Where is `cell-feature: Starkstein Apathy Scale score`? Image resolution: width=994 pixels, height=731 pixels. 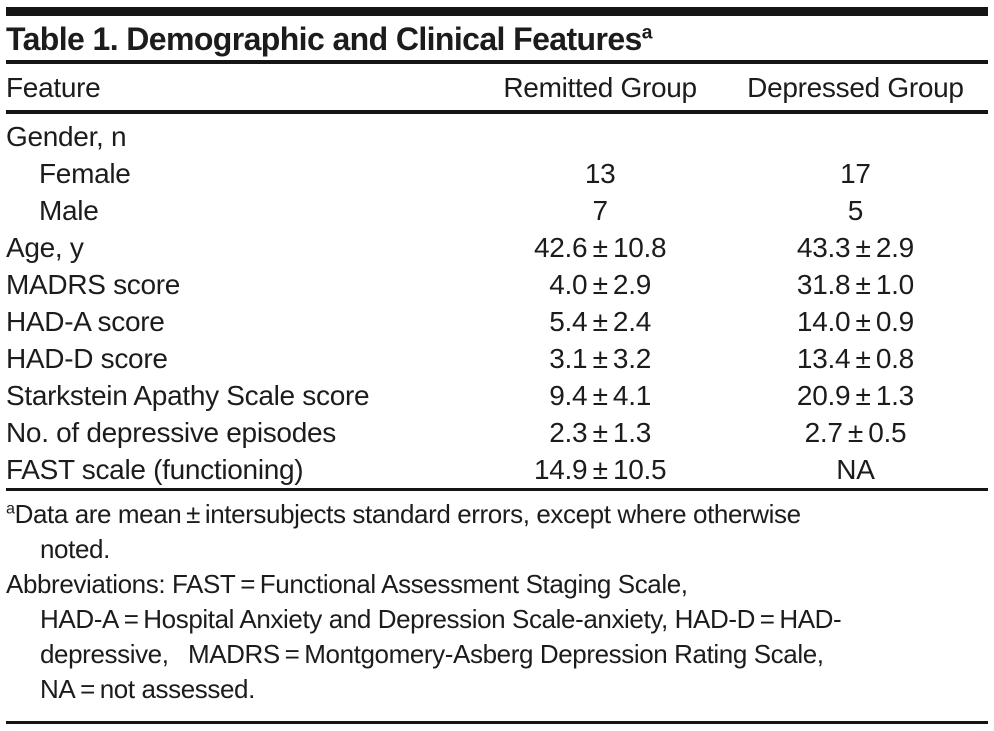
cell-feature: Starkstein Apathy Scale score is located at coordinates (188, 395).